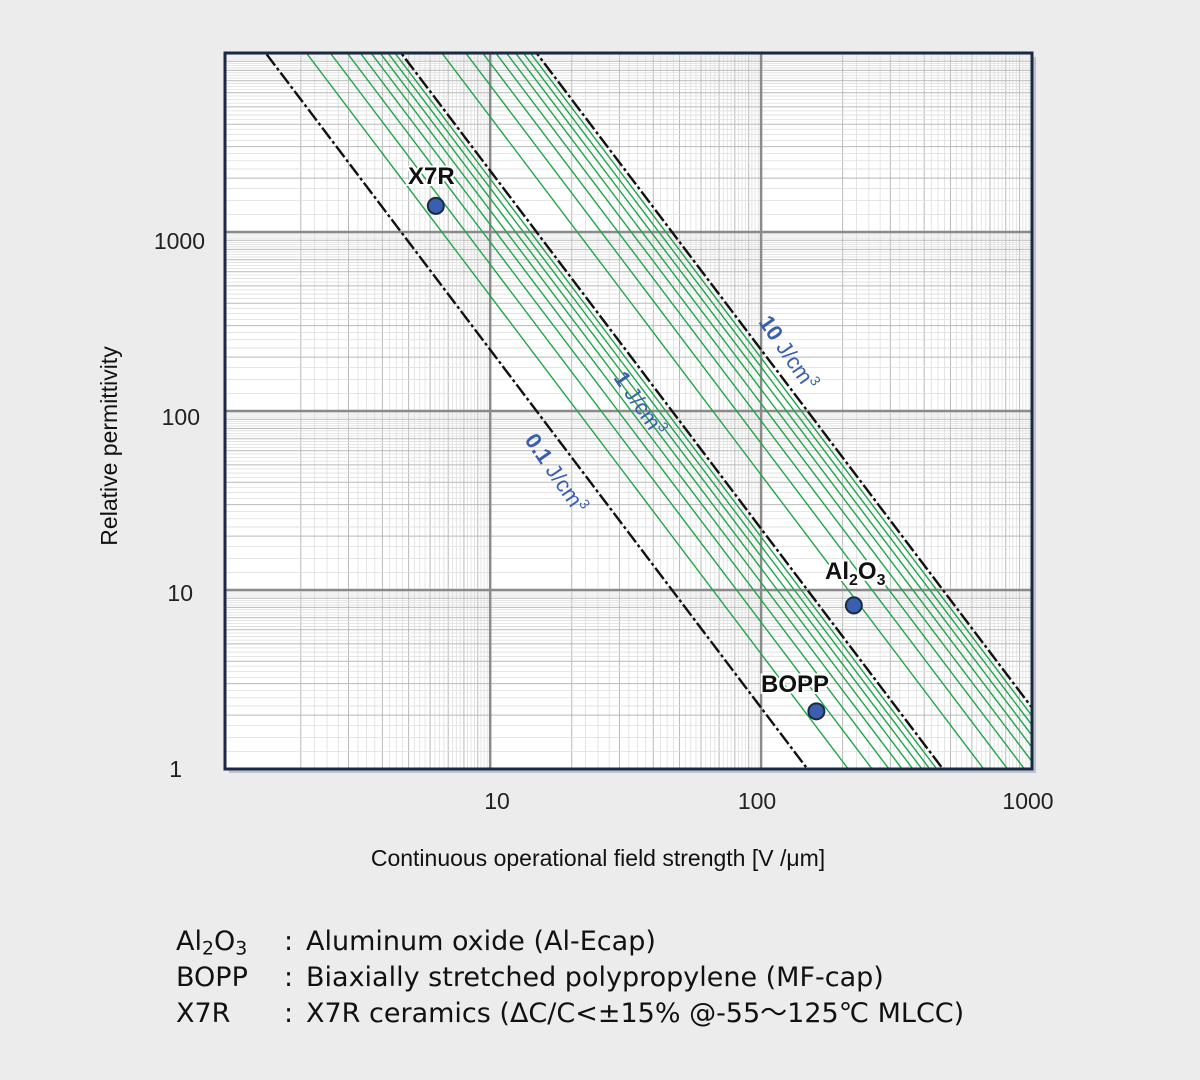 Image resolution: width=1200 pixels, height=1080 pixels. Describe the element at coordinates (203, 1013) in the screenshot. I see `legend-key: X7R` at that location.